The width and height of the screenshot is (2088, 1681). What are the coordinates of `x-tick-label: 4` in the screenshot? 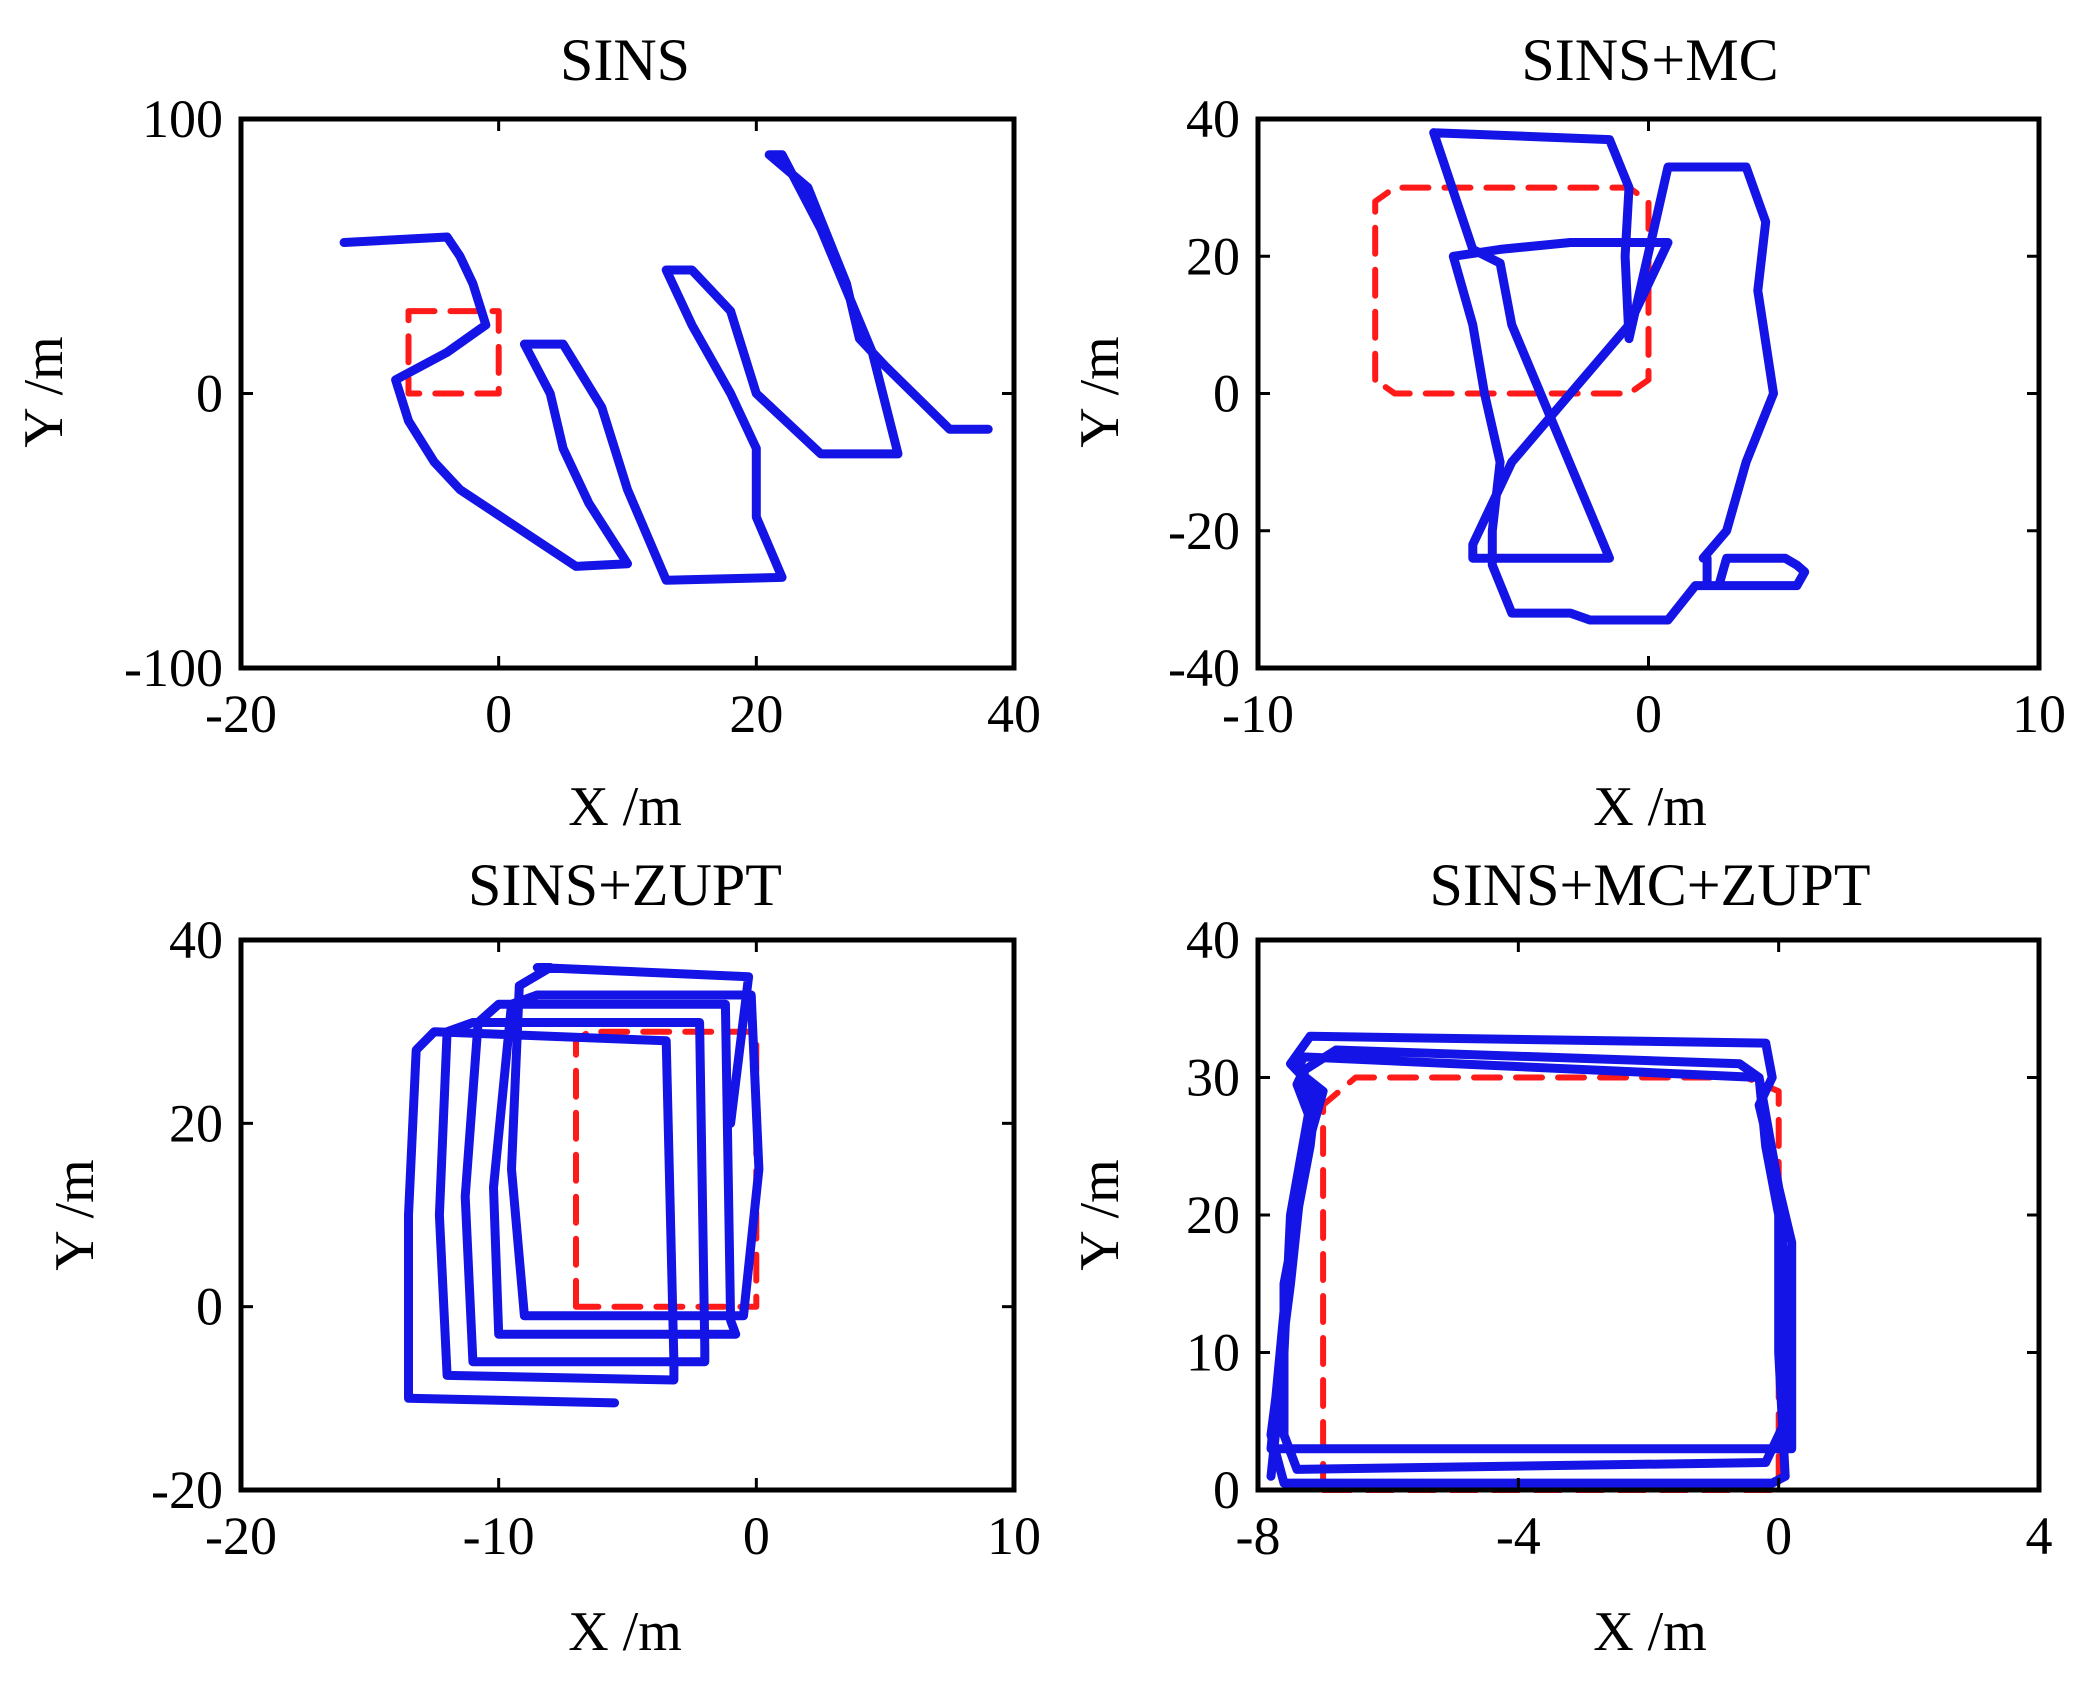 It's located at (2039, 1536).